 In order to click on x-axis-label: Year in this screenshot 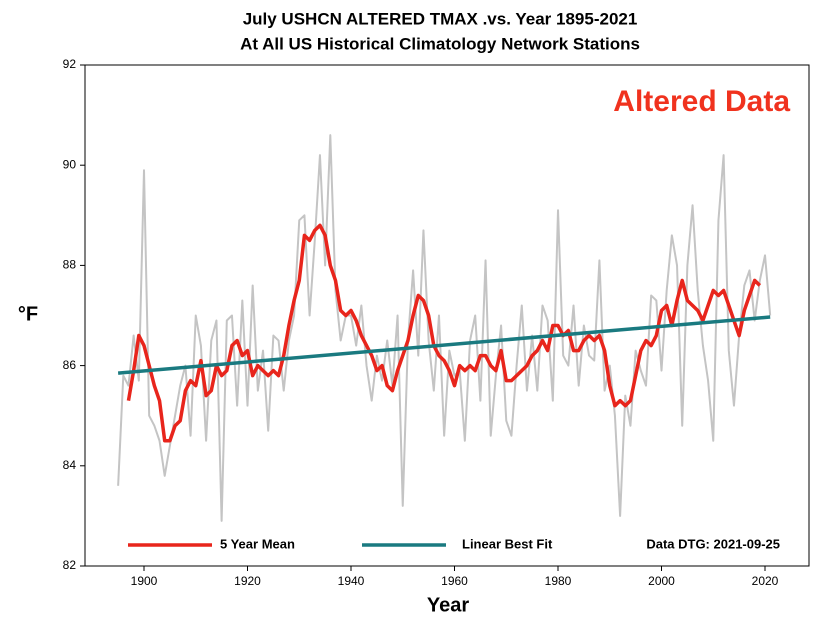, I will do `click(448, 605)`.